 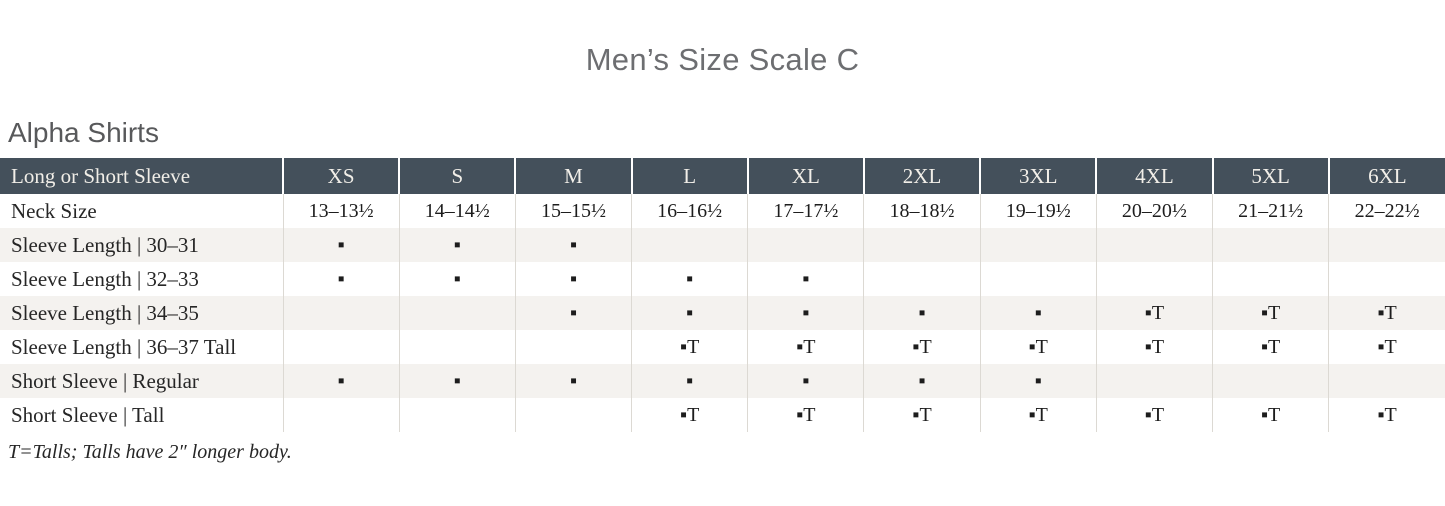 I want to click on table-row: Sleeve Length | 32–33 ▪ ▪ ▪ ▪ ▪, so click(x=722, y=279).